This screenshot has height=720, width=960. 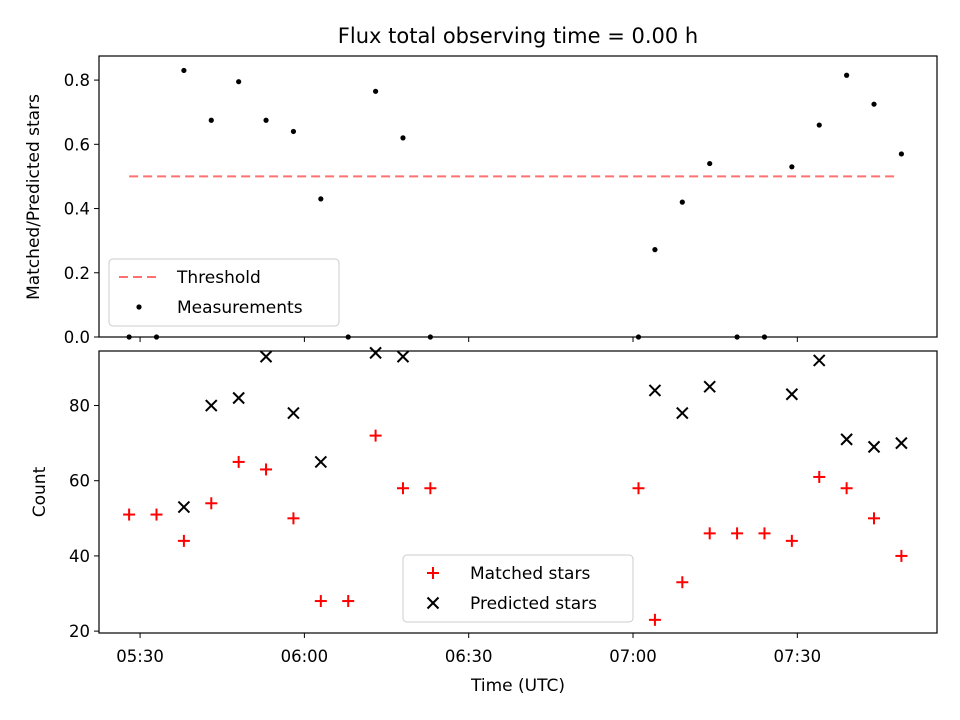 I want to click on x-axis-label: Time (UTC), so click(x=517, y=686).